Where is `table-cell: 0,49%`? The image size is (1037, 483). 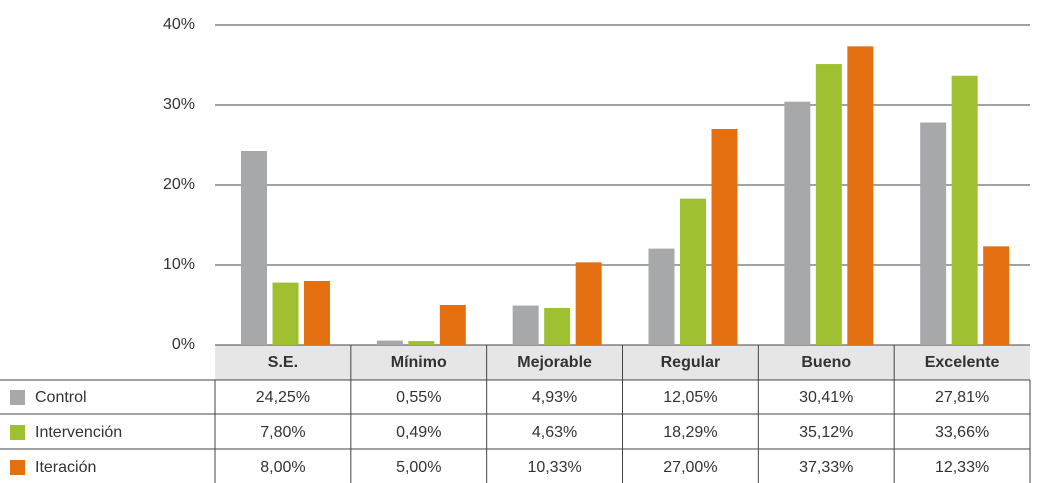
table-cell: 0,49% is located at coordinates (418, 432).